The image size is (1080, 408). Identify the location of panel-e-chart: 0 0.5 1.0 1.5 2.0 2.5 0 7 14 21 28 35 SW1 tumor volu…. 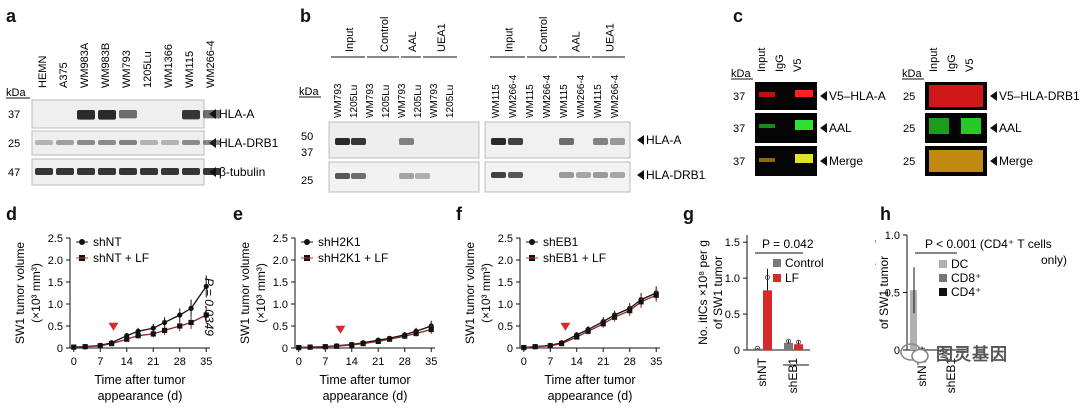
(337, 318).